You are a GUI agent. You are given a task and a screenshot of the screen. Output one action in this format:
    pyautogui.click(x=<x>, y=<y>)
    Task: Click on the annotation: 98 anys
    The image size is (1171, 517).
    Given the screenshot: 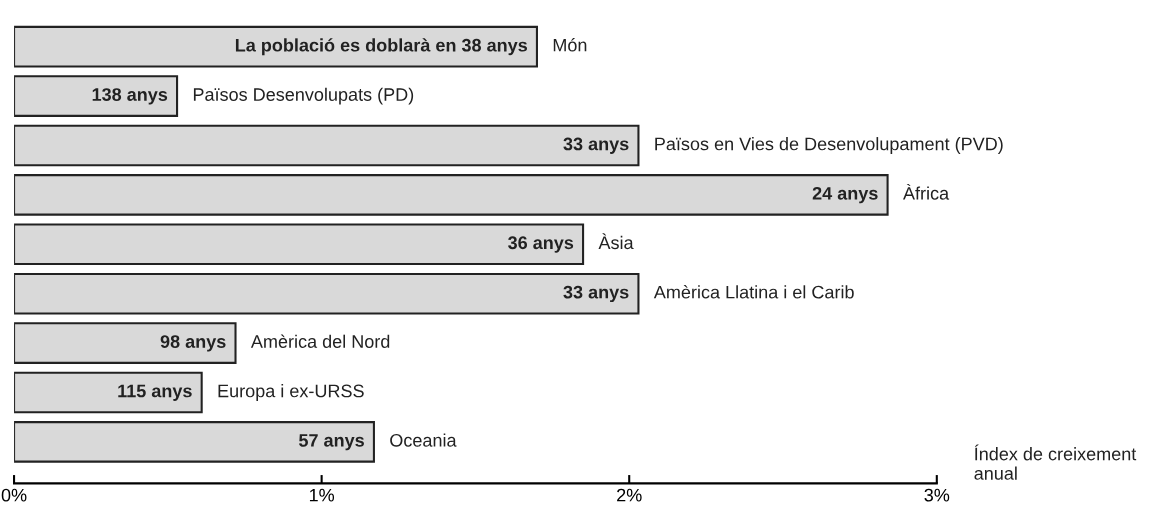 What is the action you would take?
    pyautogui.click(x=193, y=343)
    